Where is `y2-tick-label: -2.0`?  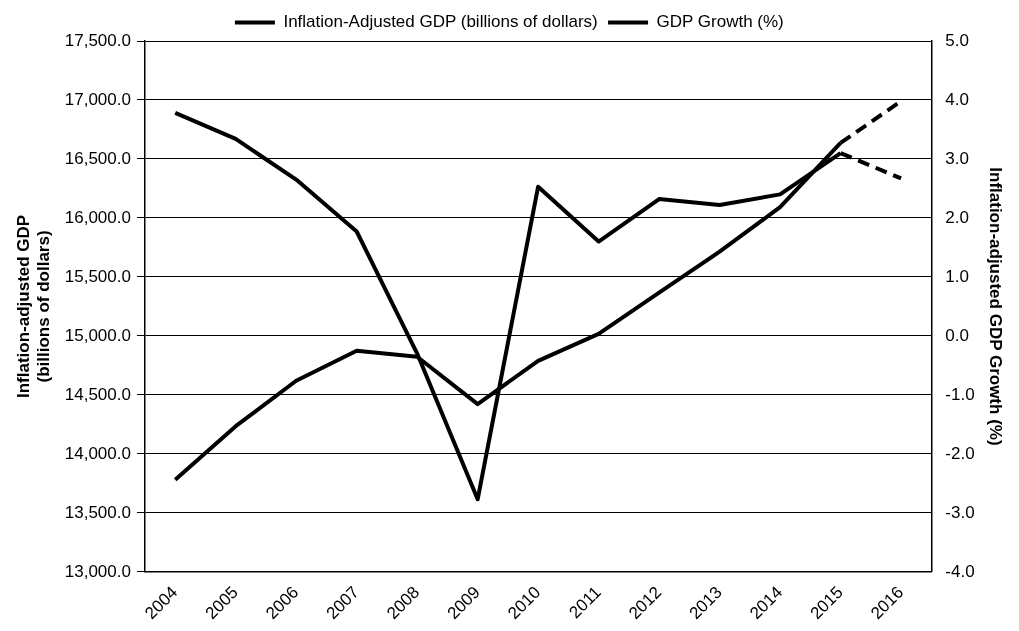
y2-tick-label: -2.0 is located at coordinates (960, 453).